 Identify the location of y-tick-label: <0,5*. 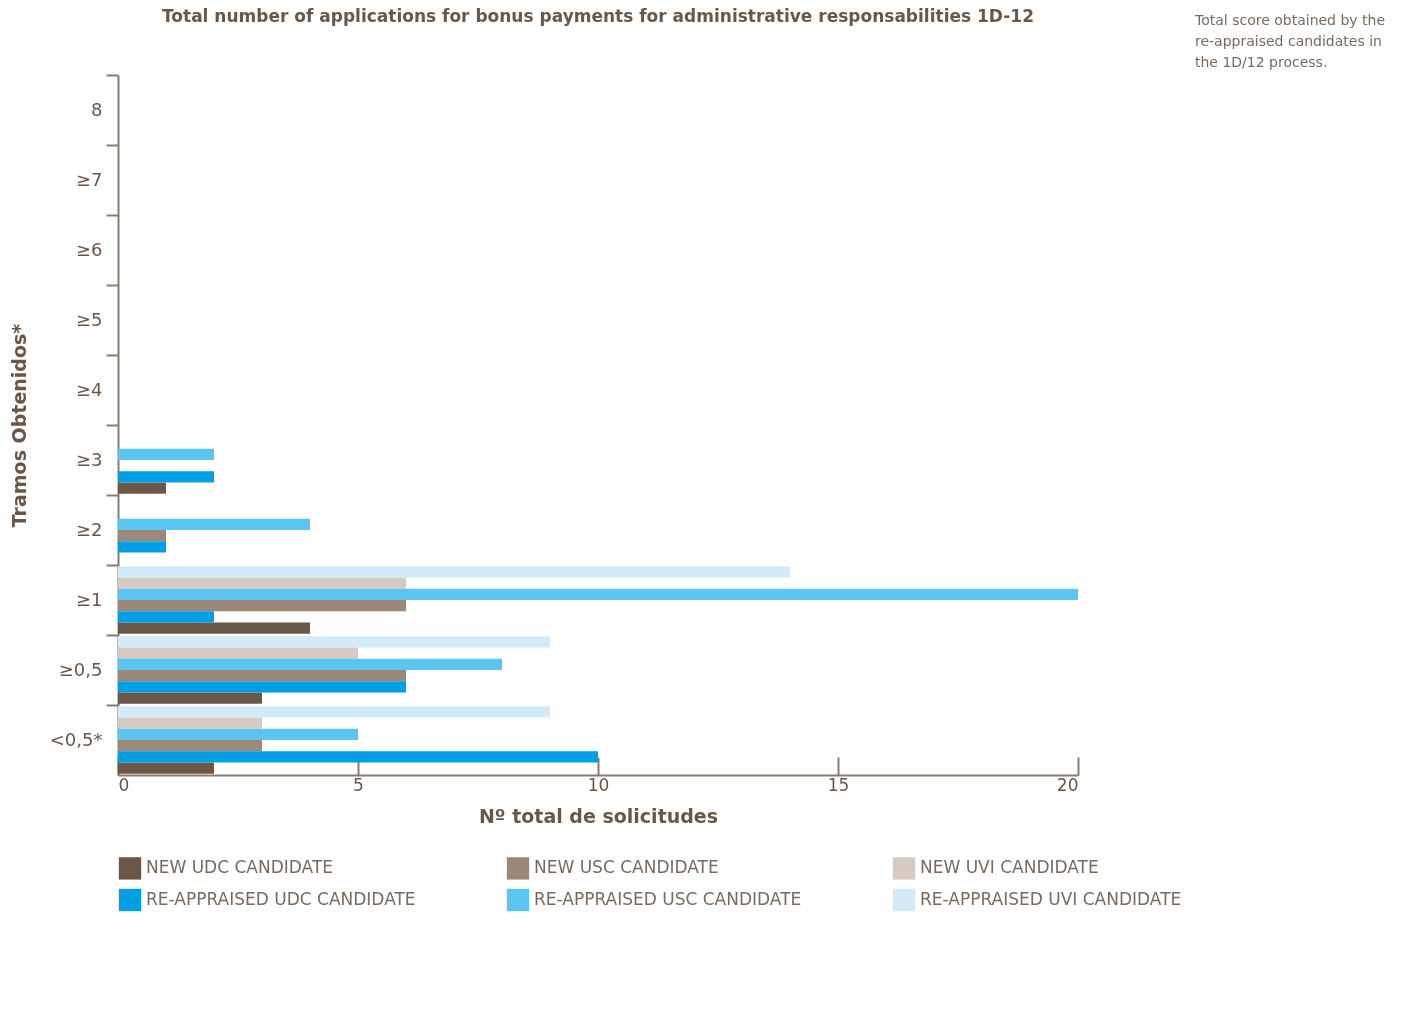
(76, 739).